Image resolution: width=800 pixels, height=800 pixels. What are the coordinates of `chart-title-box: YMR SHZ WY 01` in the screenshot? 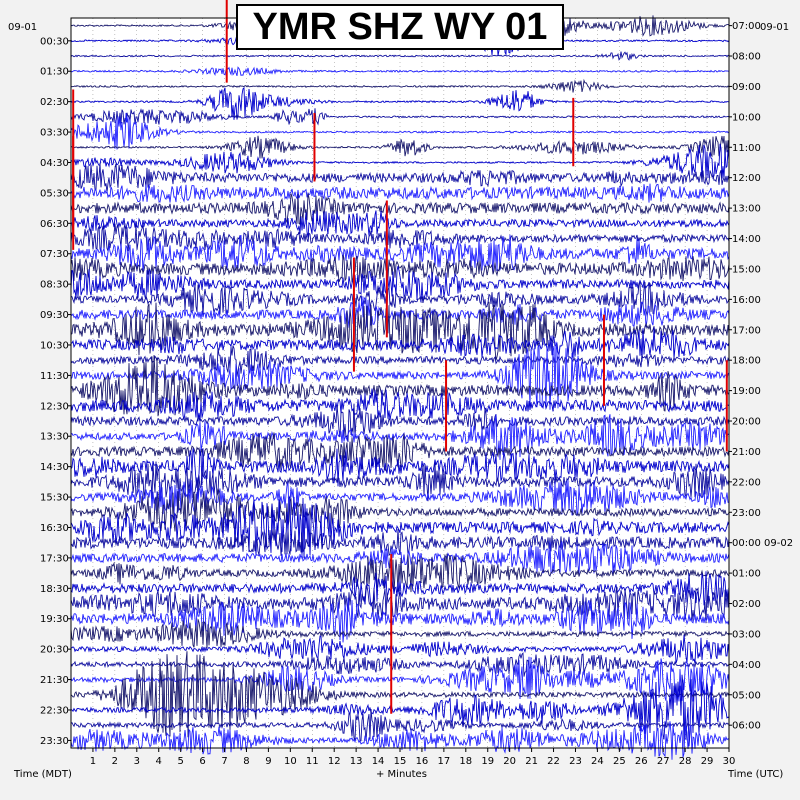 It's located at (400, 27).